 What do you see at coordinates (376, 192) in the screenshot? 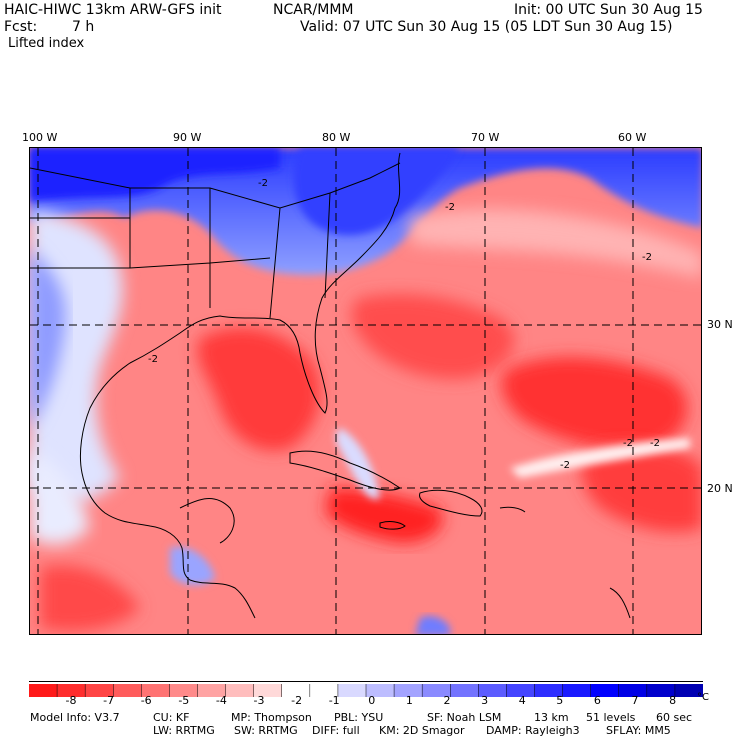
I see `cold-core-ne` at bounding box center [376, 192].